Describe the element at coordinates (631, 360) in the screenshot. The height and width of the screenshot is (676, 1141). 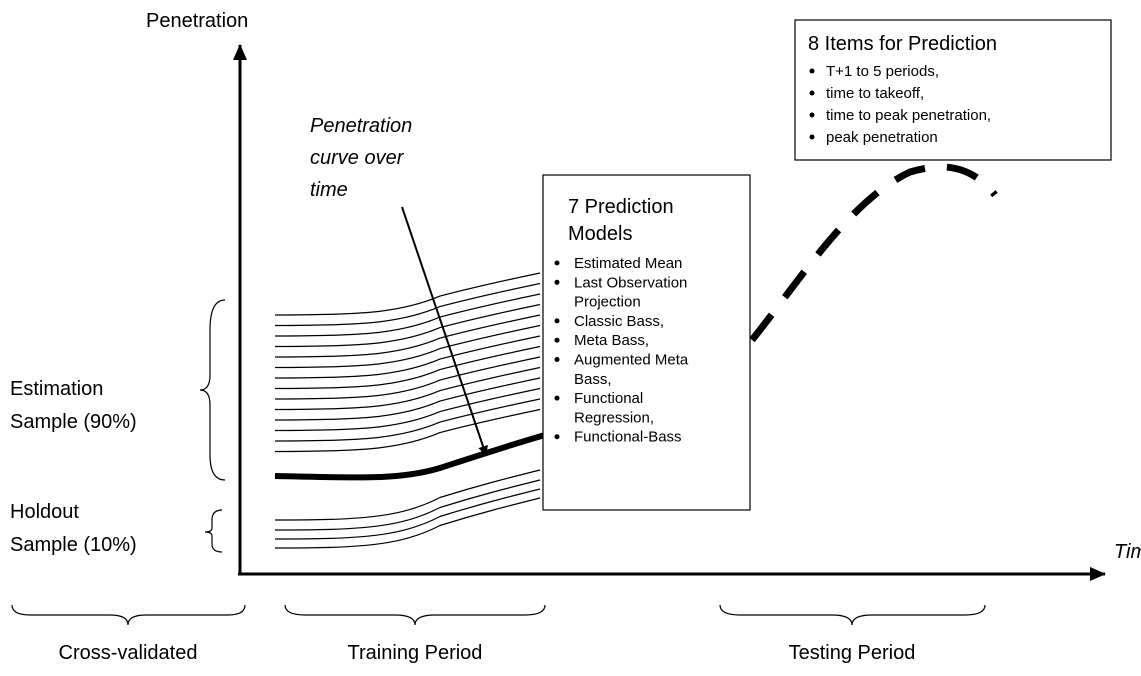
I see `list-item: Augmented Meta` at that location.